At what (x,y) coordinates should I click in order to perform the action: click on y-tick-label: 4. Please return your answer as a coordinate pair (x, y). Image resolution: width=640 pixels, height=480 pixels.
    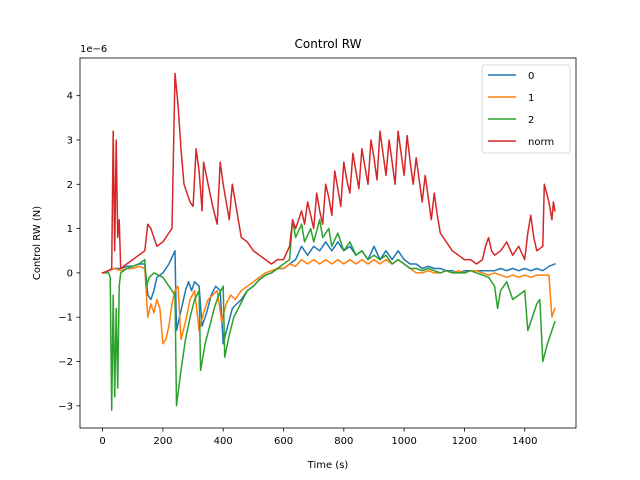
    Looking at the image, I should click on (70, 96).